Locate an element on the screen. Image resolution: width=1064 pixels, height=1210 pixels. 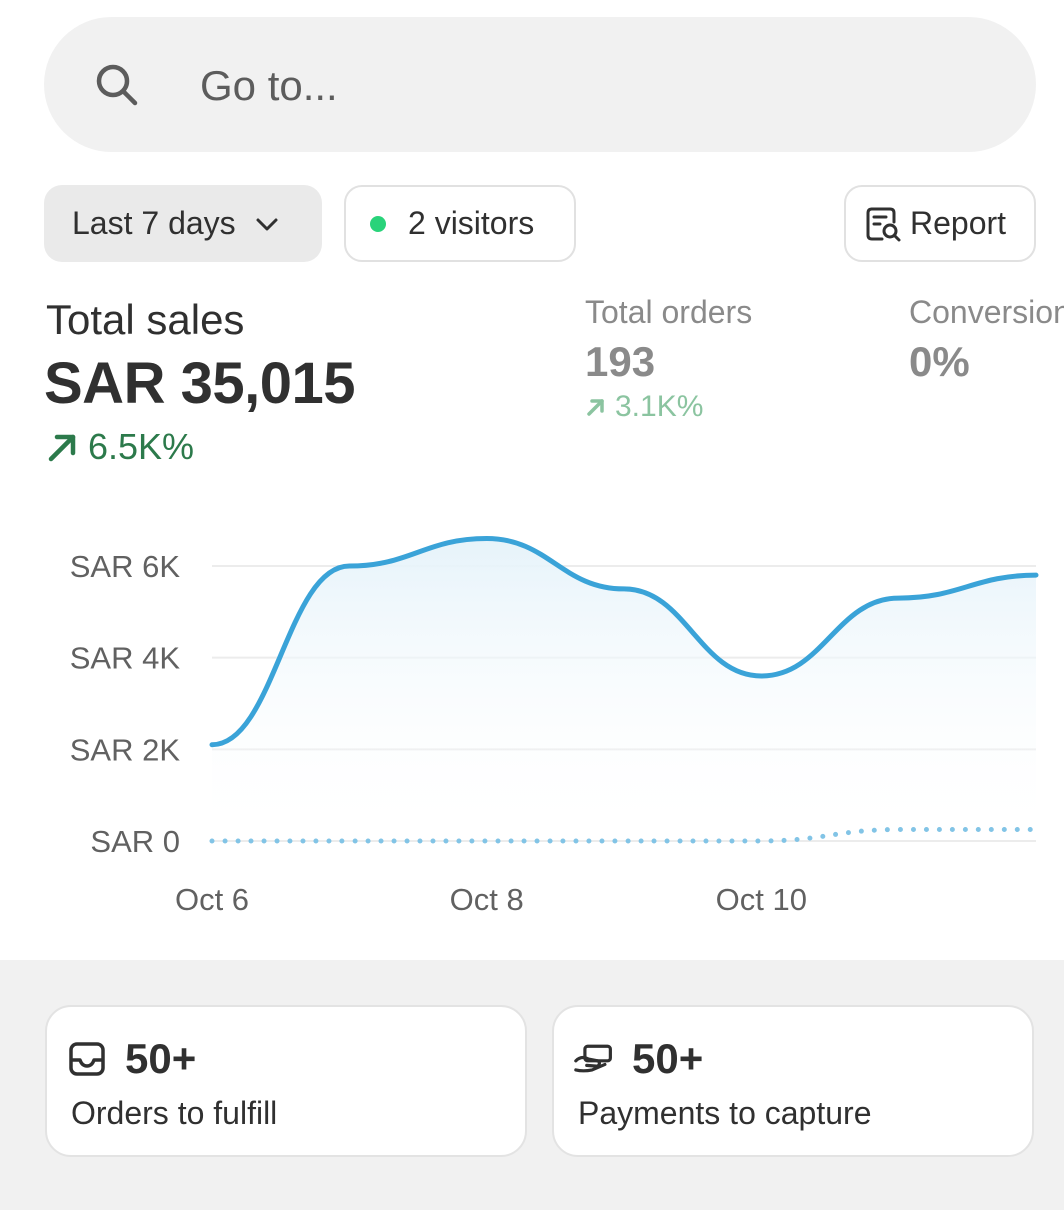
conversion-value: 0% is located at coordinates (939, 361).